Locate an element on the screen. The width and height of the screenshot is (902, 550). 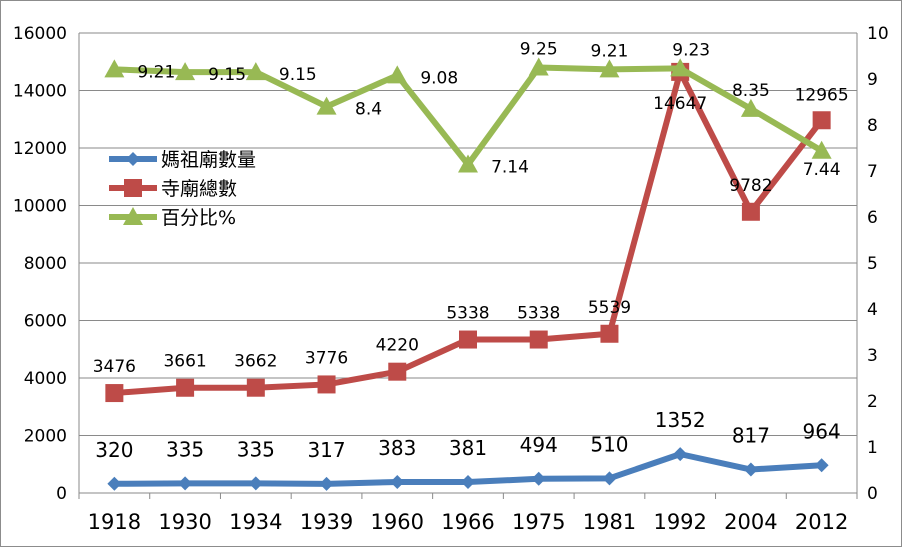
data-label: 7.14 is located at coordinates (510, 168).